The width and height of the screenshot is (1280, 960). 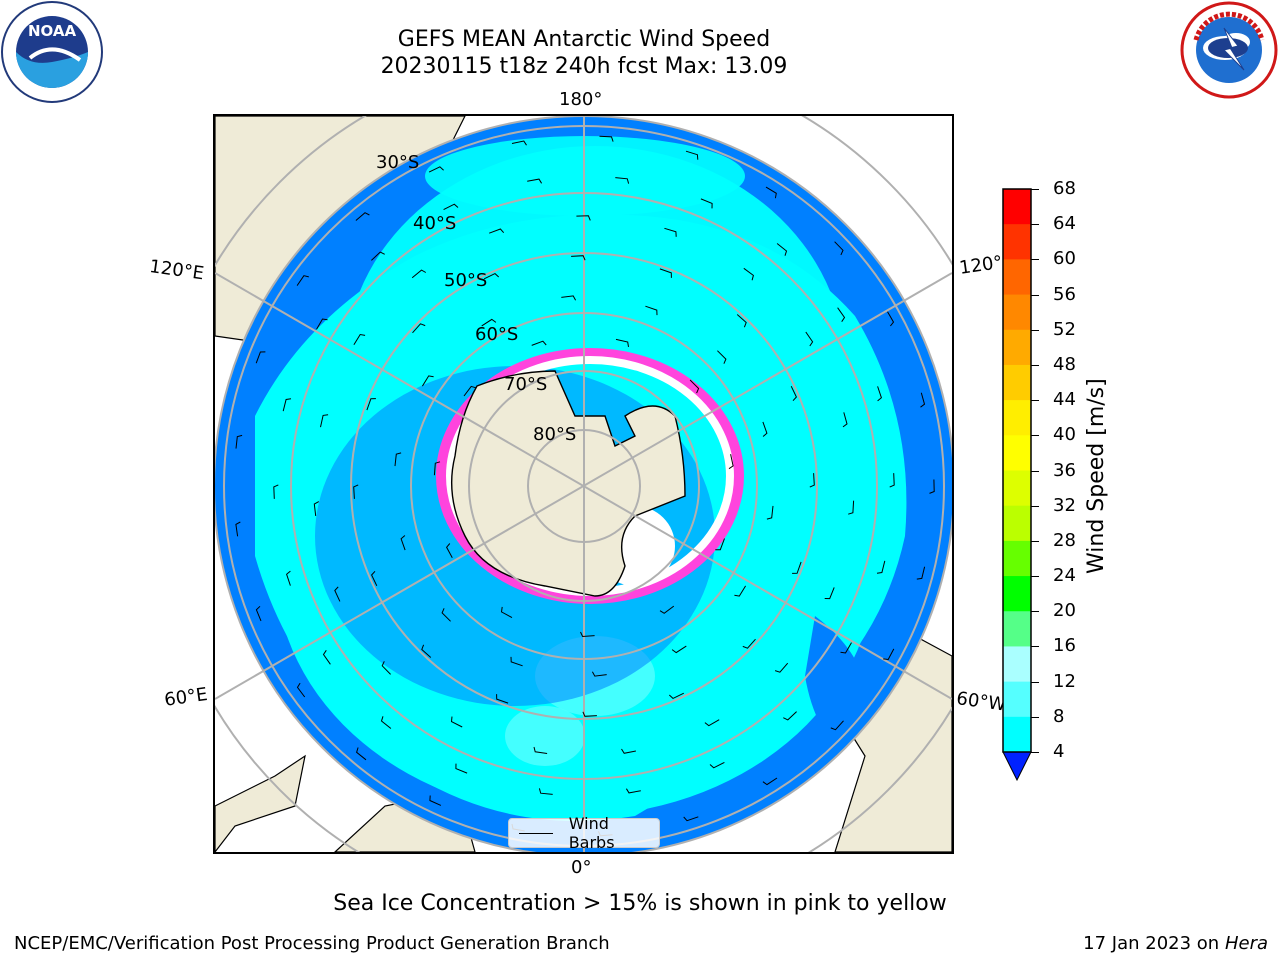 I want to click on colorbar-tick-label: 68, so click(x=1064, y=188).